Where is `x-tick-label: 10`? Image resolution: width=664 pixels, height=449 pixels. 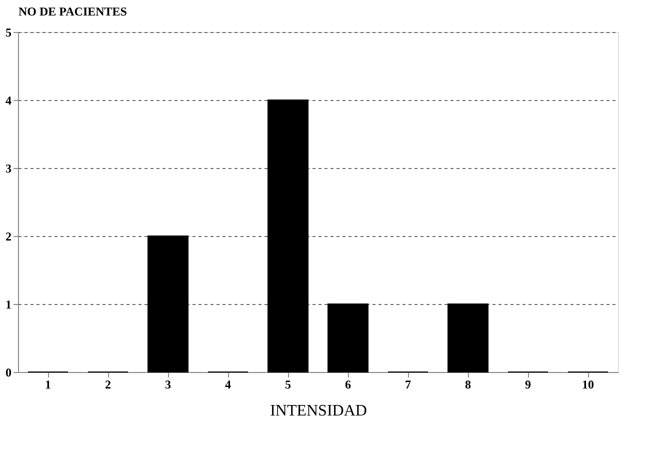 x-tick-label: 10 is located at coordinates (588, 385).